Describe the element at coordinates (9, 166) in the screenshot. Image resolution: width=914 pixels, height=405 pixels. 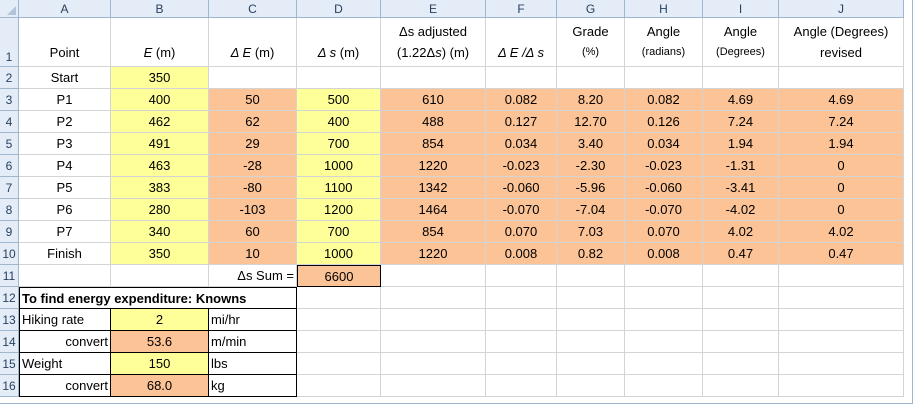
I see `row-header-6: 6` at that location.